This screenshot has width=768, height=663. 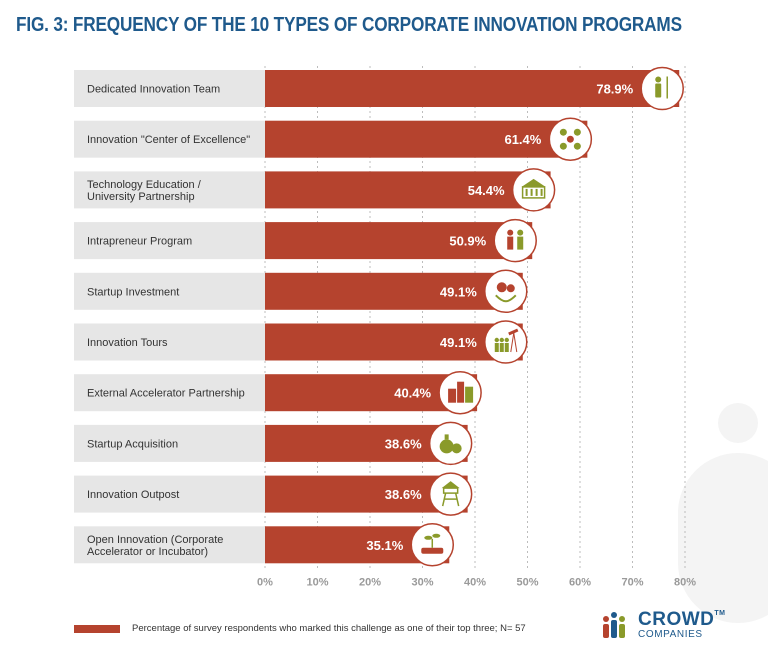 I want to click on team-network-icon, so click(x=570, y=139).